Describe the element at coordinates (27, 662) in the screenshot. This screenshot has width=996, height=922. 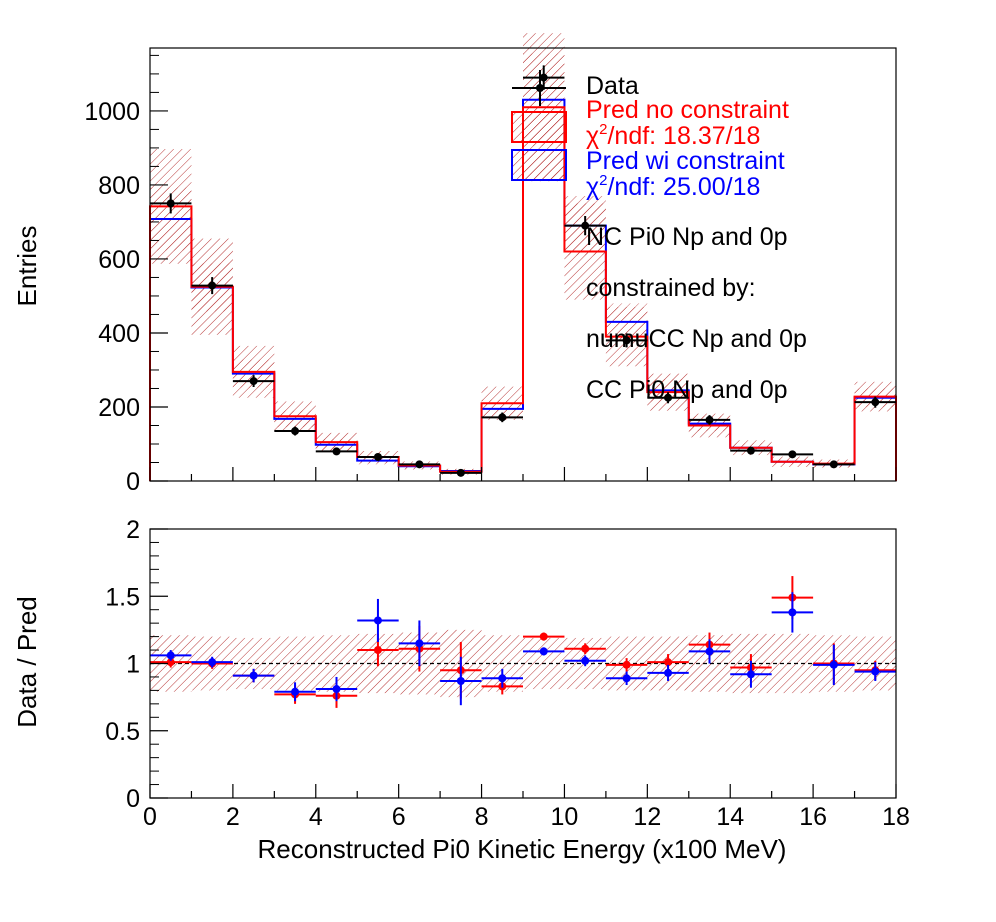
I see `bottom-y-axis-label: Data / Pred` at that location.